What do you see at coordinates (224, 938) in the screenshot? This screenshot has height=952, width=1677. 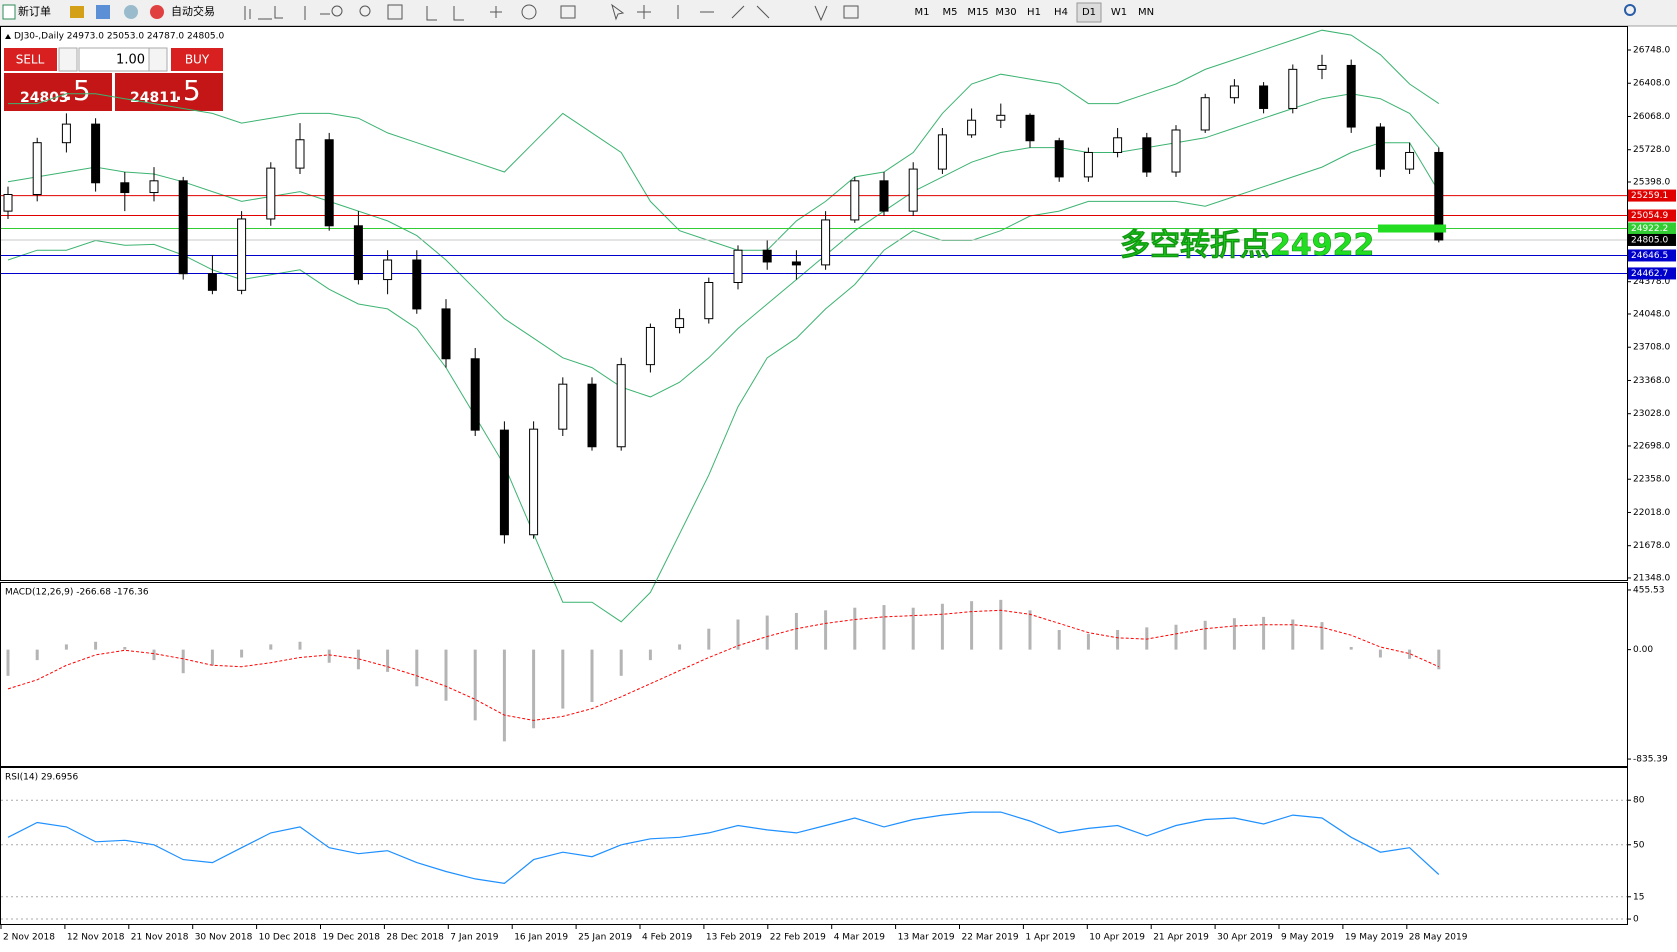 I see `x-tick-label: 30 Nov 2018` at bounding box center [224, 938].